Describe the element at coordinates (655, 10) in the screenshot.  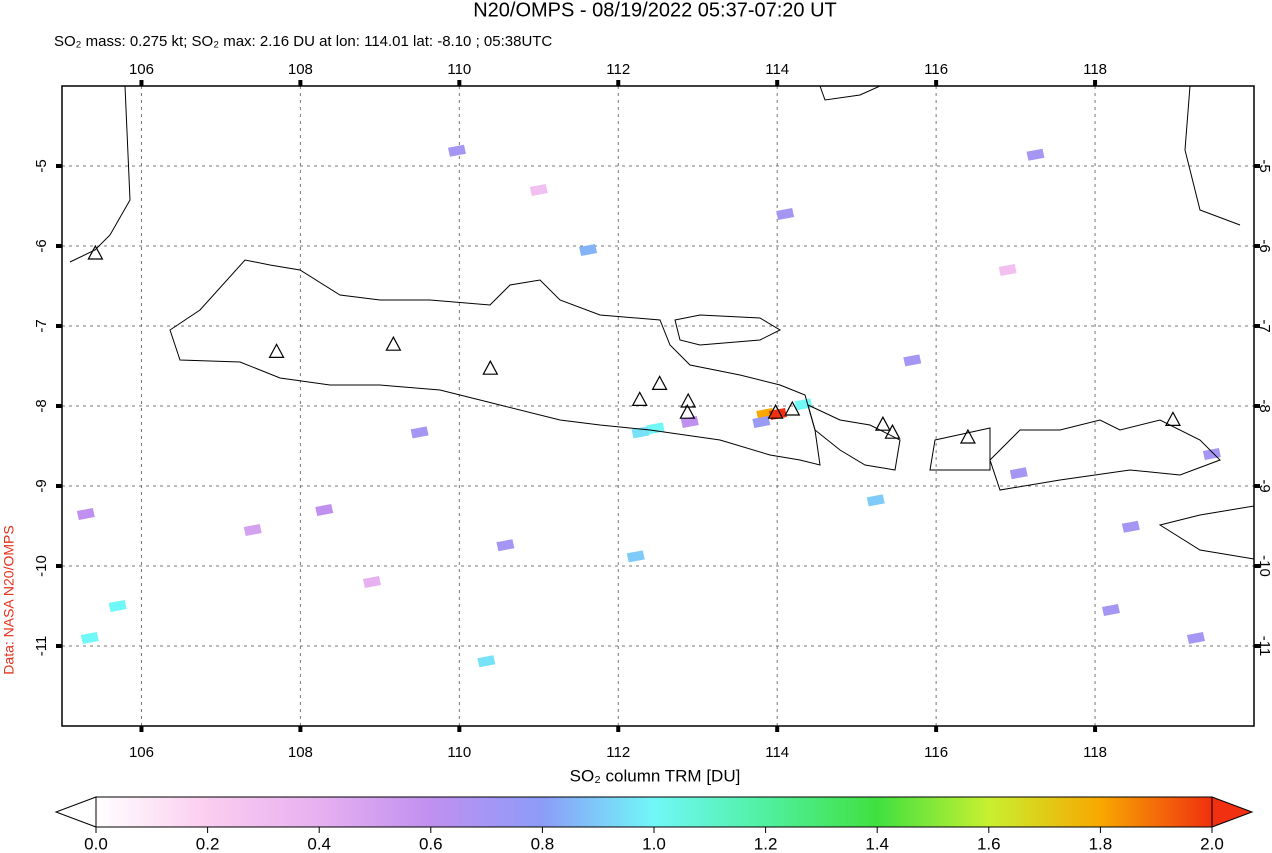
I see `title: N20/OMPS - 08/19/2022 05:37-07:20 UT` at that location.